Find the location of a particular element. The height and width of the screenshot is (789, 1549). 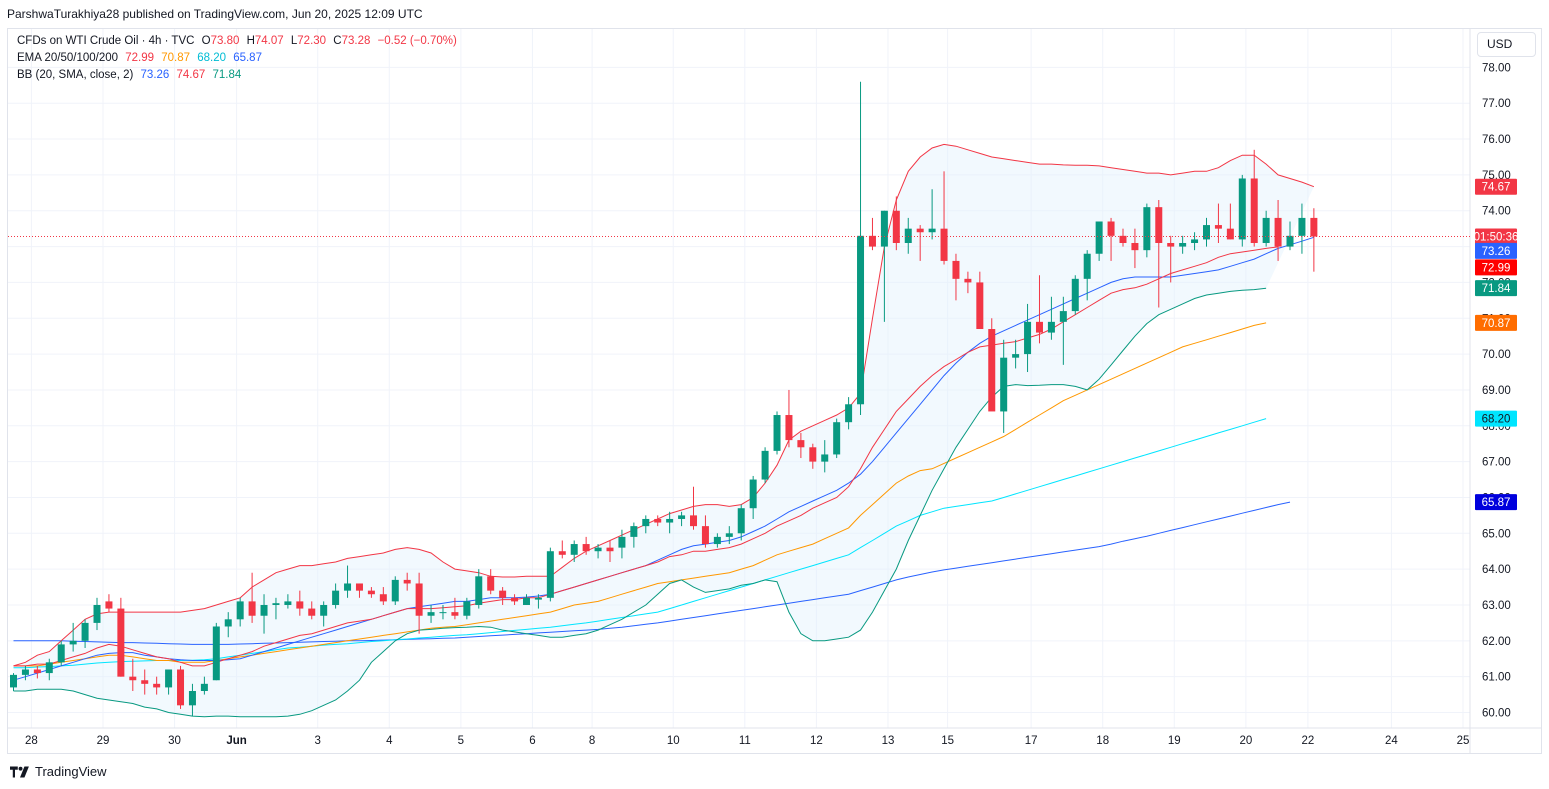

time-tick-label: 10 is located at coordinates (673, 741).